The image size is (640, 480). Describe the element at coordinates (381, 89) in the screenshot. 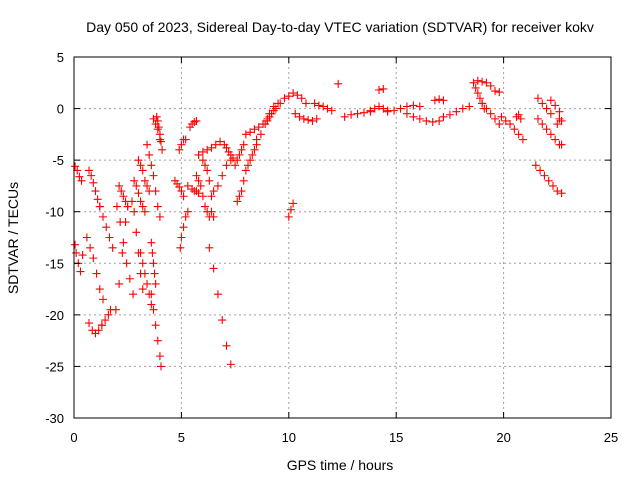

I see `series-arc-ar` at that location.